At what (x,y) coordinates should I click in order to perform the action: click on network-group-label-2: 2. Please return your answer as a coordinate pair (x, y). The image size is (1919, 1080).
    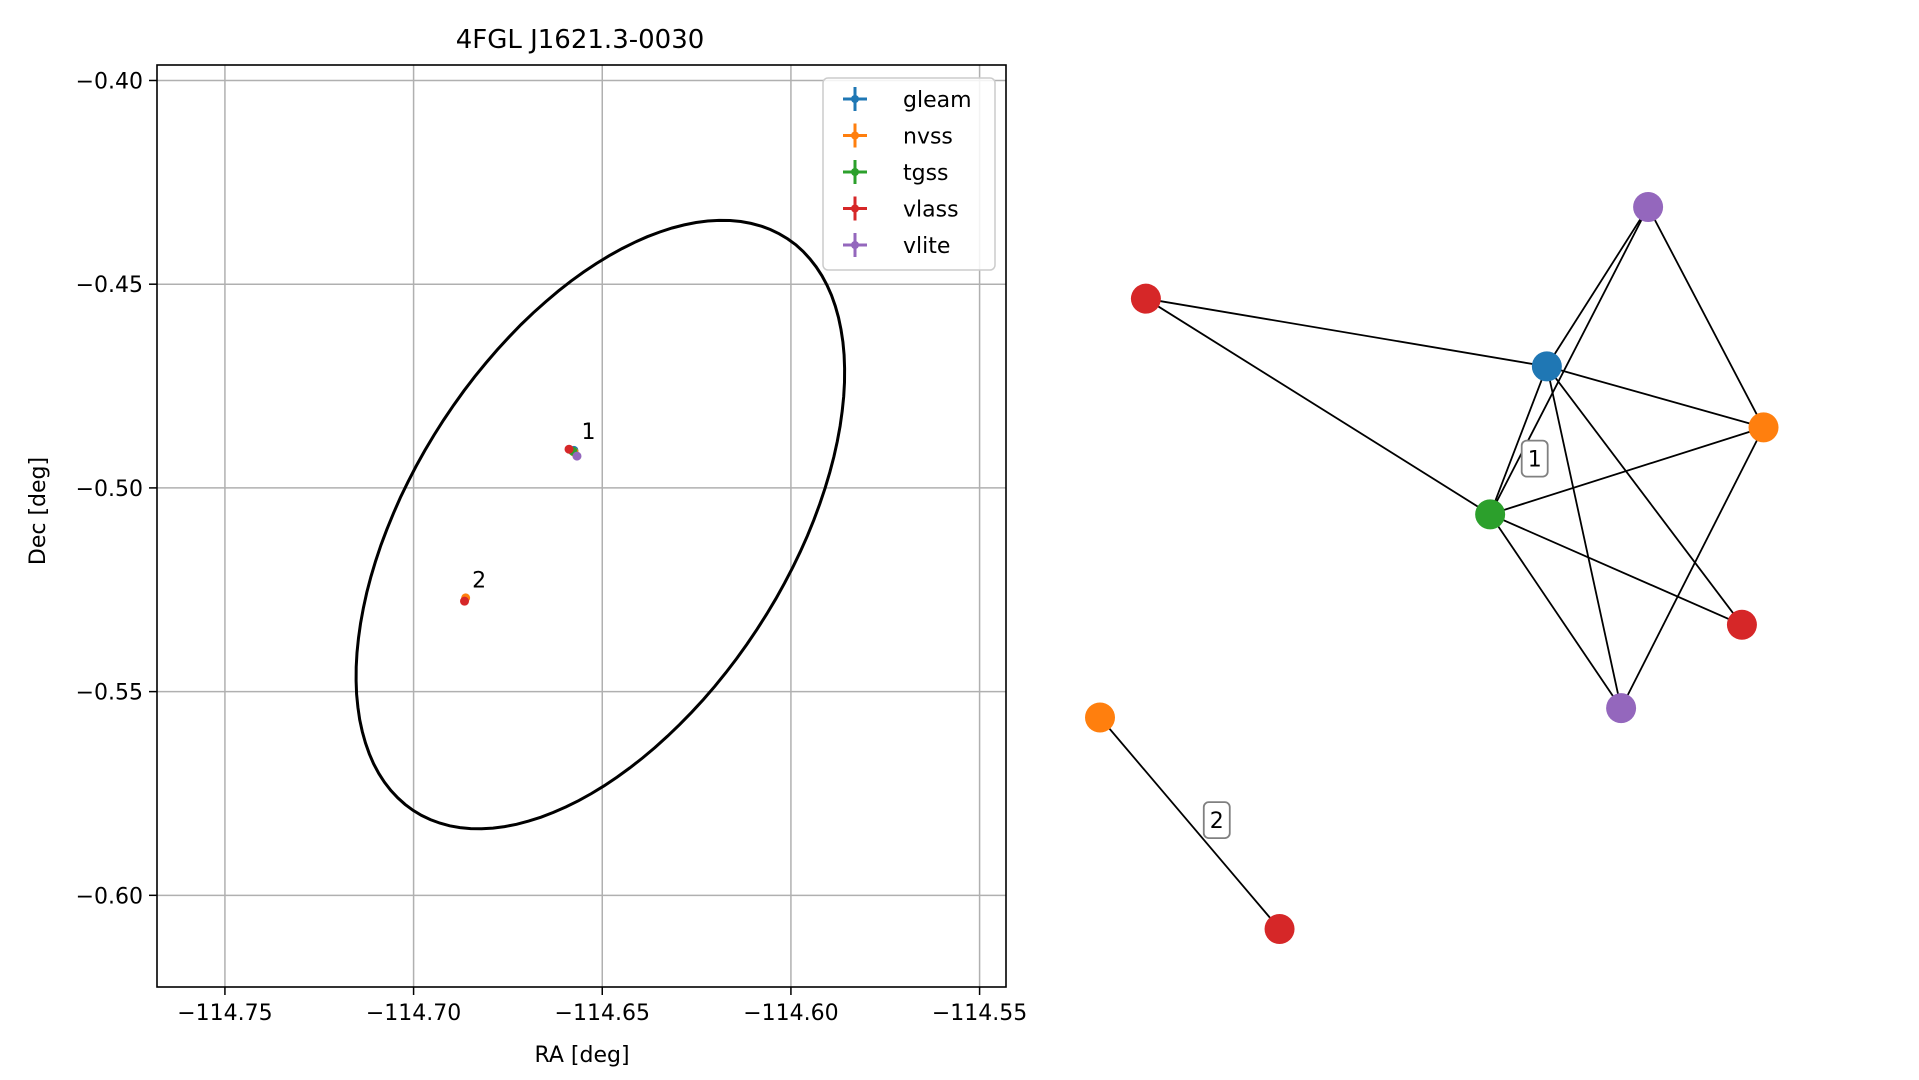
    Looking at the image, I should click on (1216, 820).